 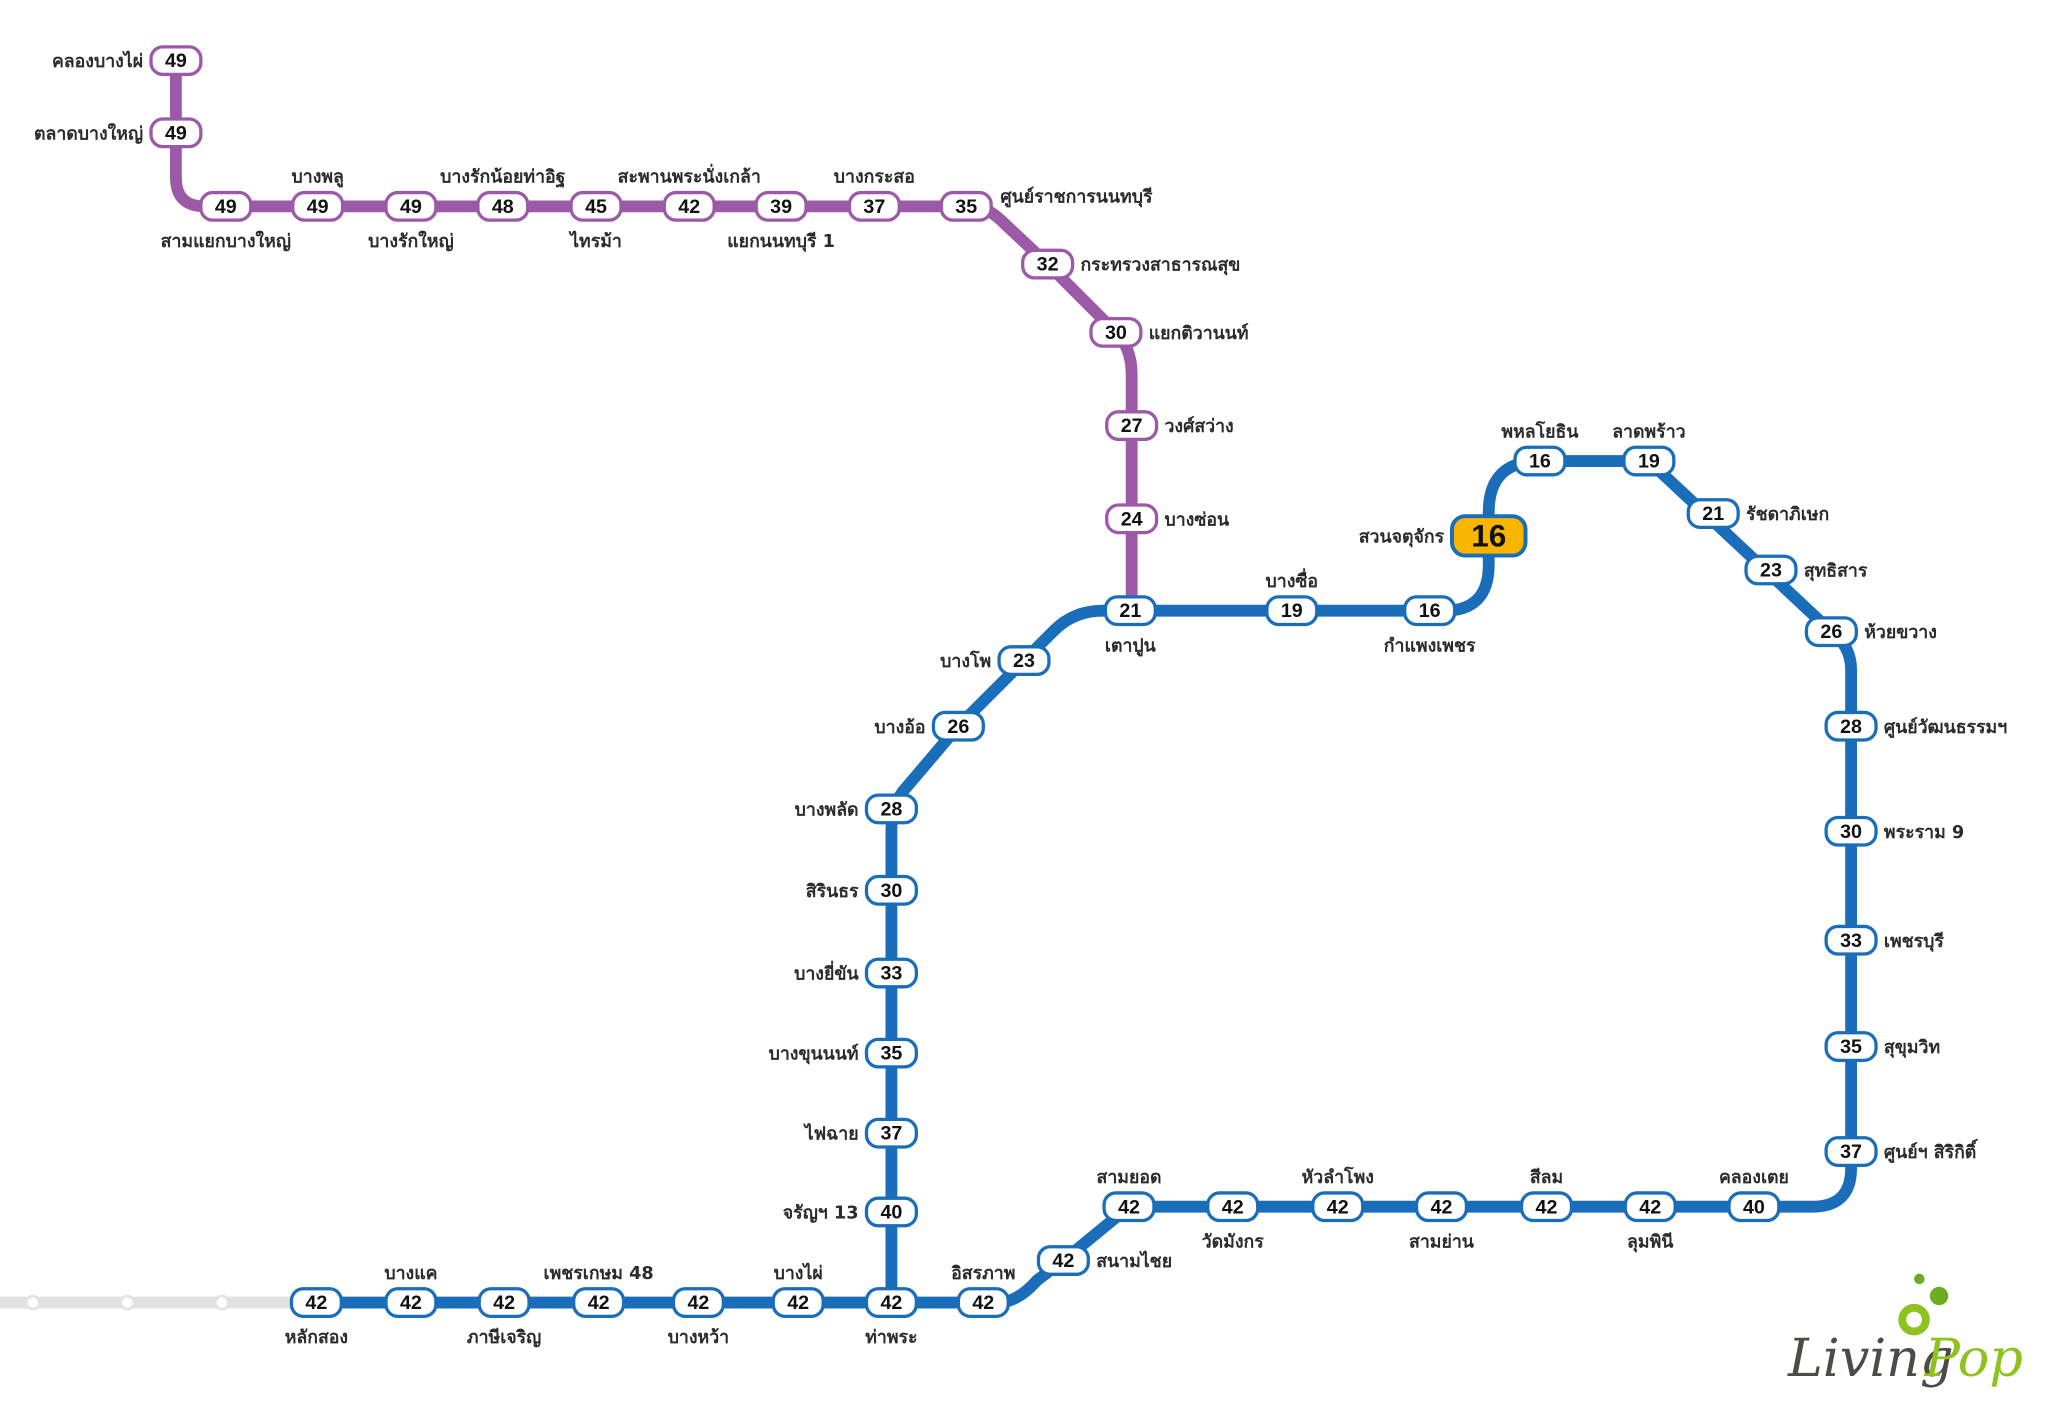 I want to click on station: 35 ศูนย์ราชการนนทบุรี, so click(x=1046, y=203).